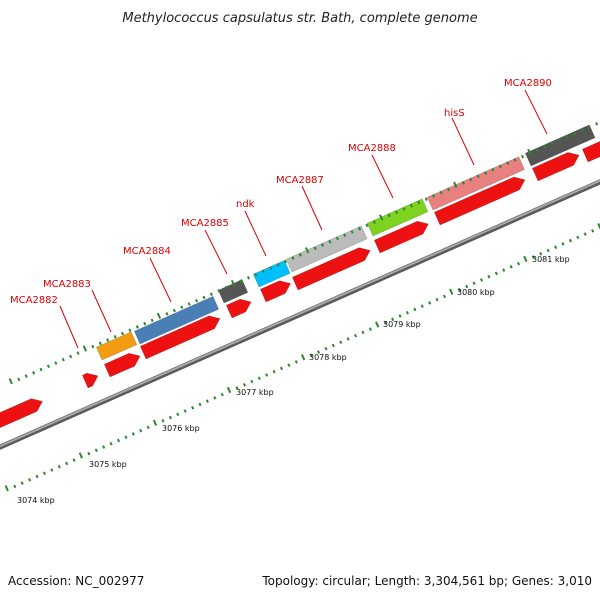 This screenshot has width=600, height=600. I want to click on svg-text: MCA2890, so click(528, 83).